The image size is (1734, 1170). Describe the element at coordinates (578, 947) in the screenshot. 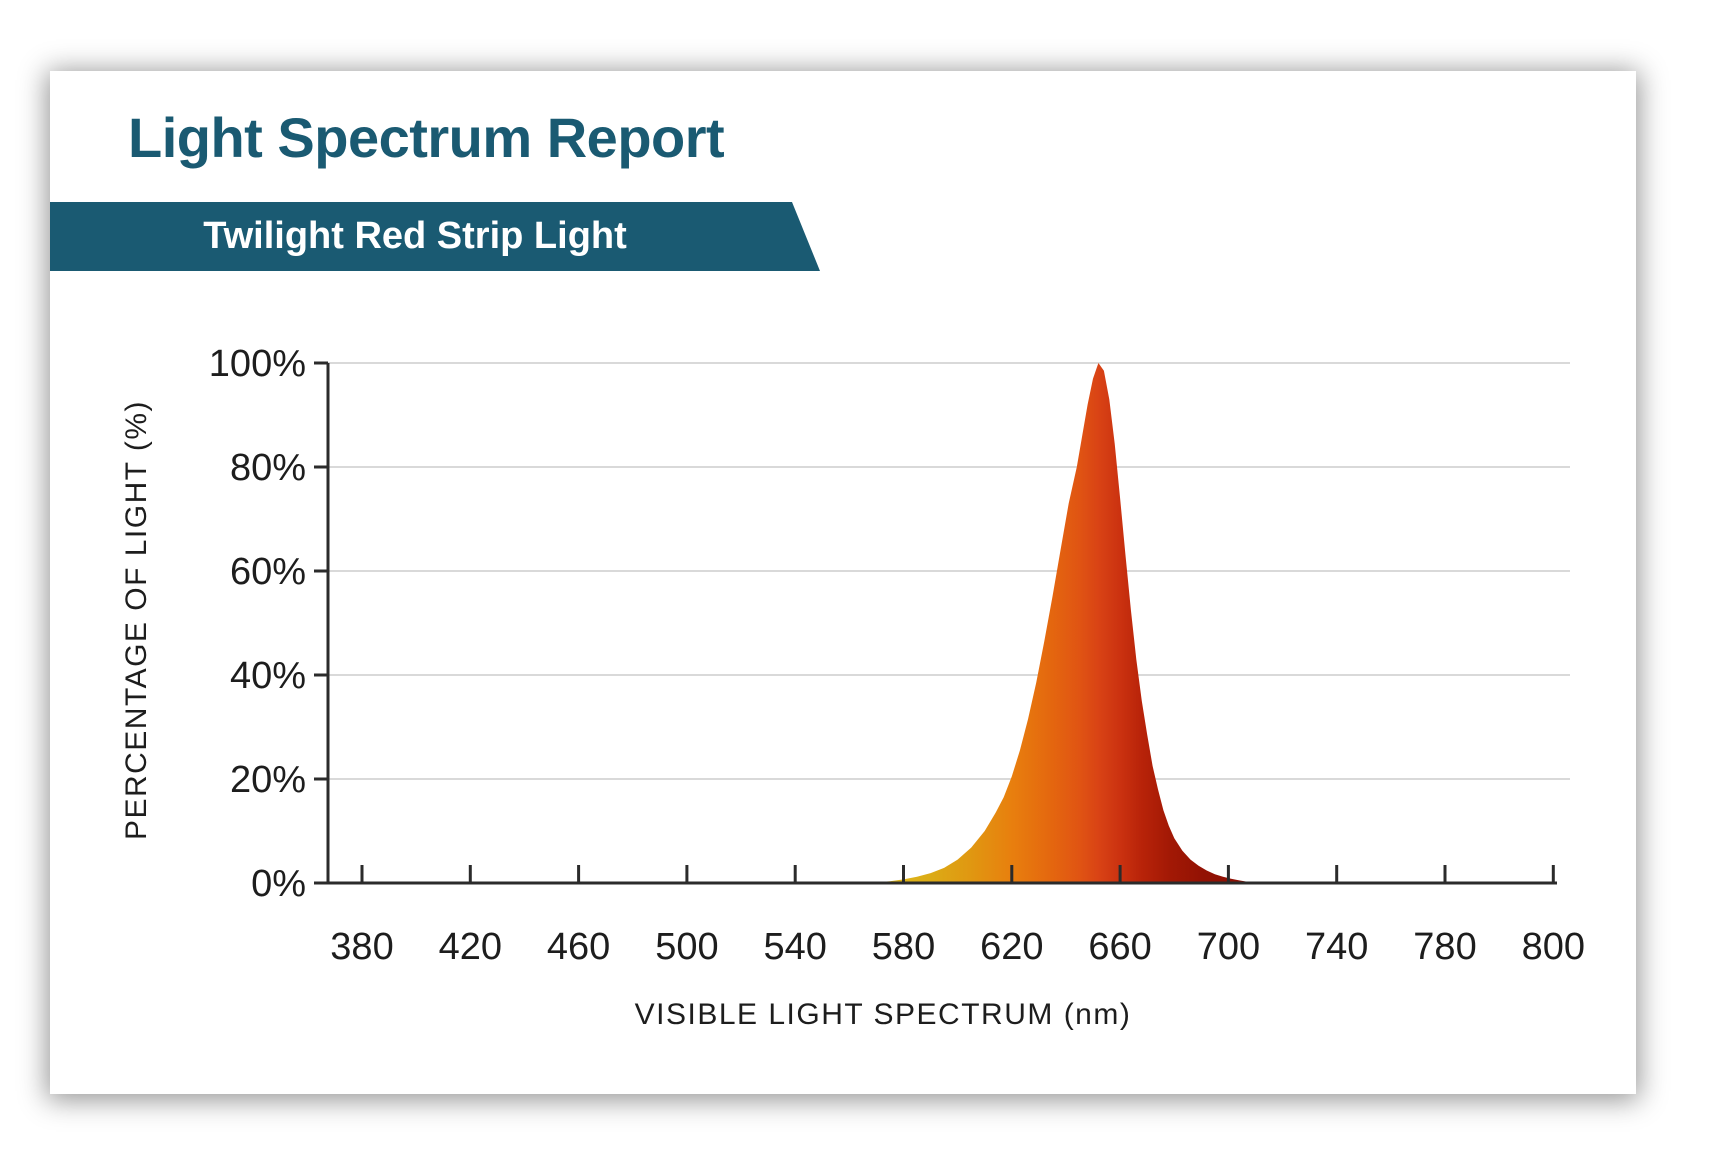

I see `x-tick-label: 460` at that location.